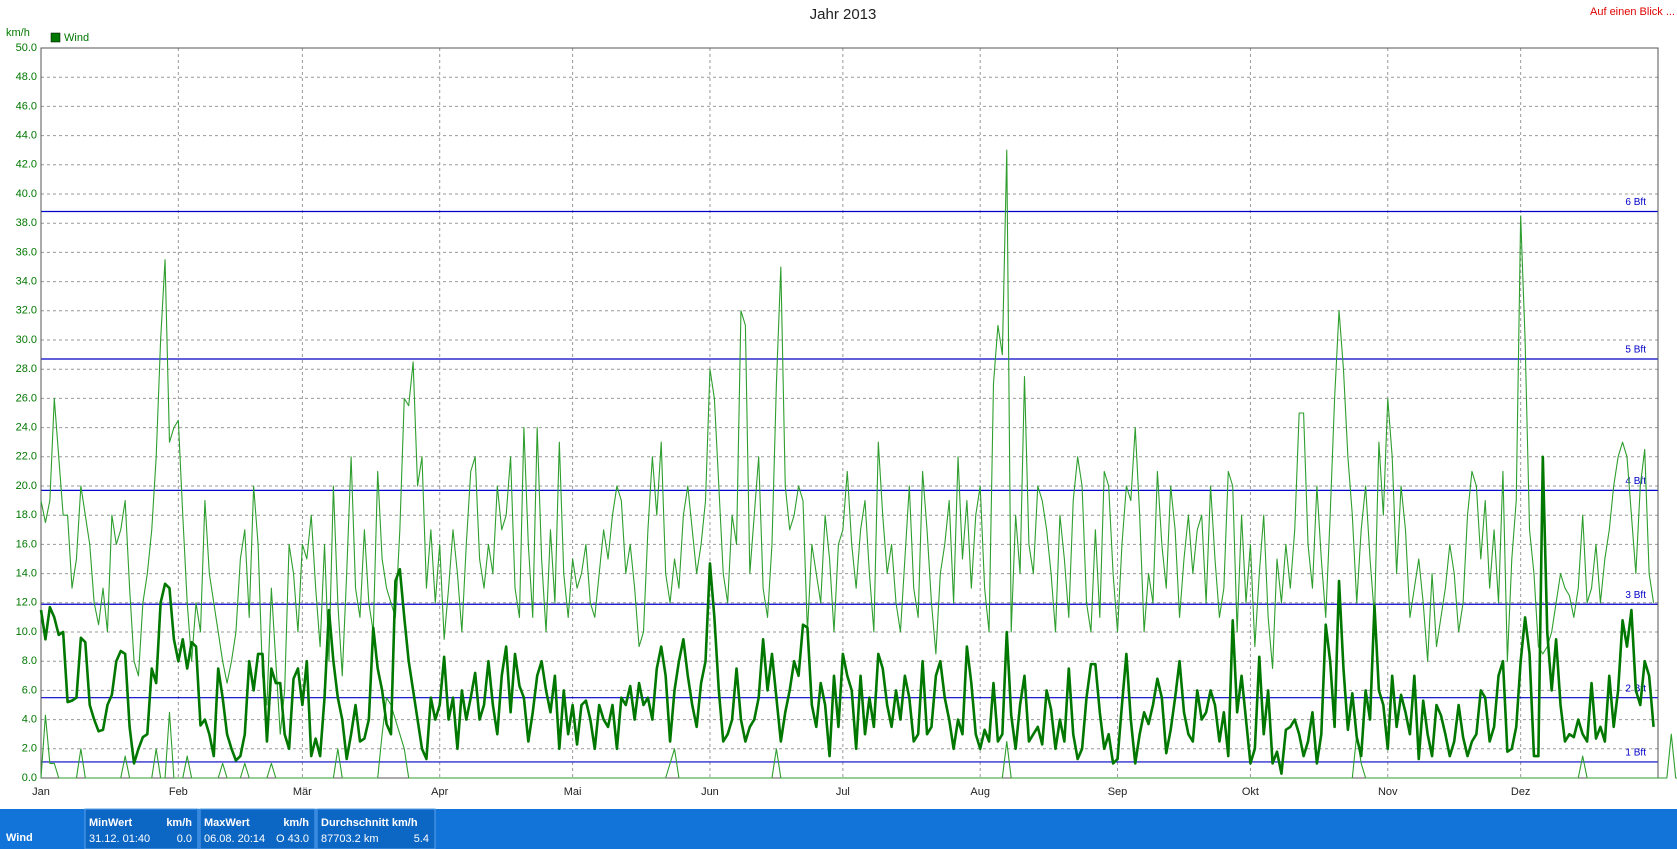  I want to click on reference-label: 5 Bft, so click(1635, 350).